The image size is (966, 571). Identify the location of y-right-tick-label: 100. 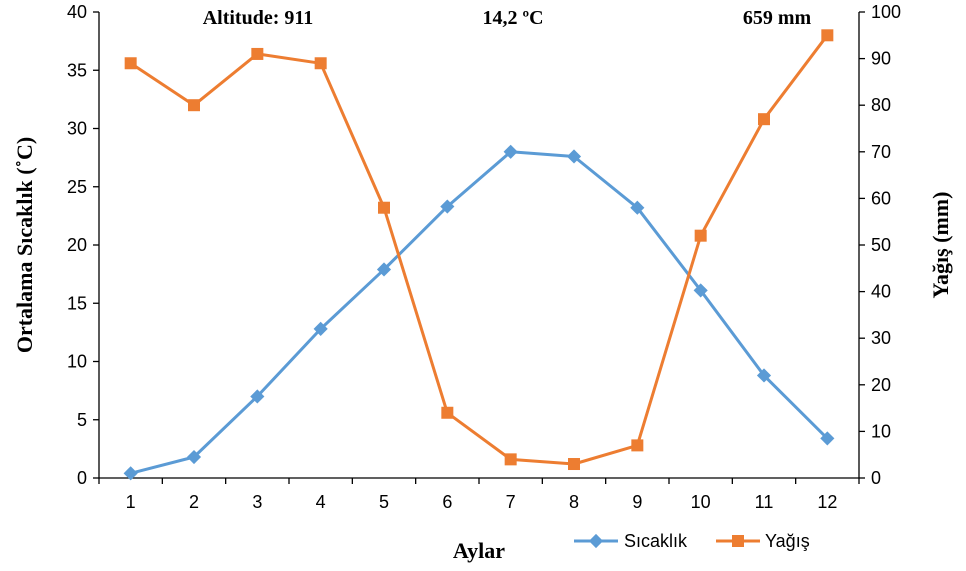
(886, 12).